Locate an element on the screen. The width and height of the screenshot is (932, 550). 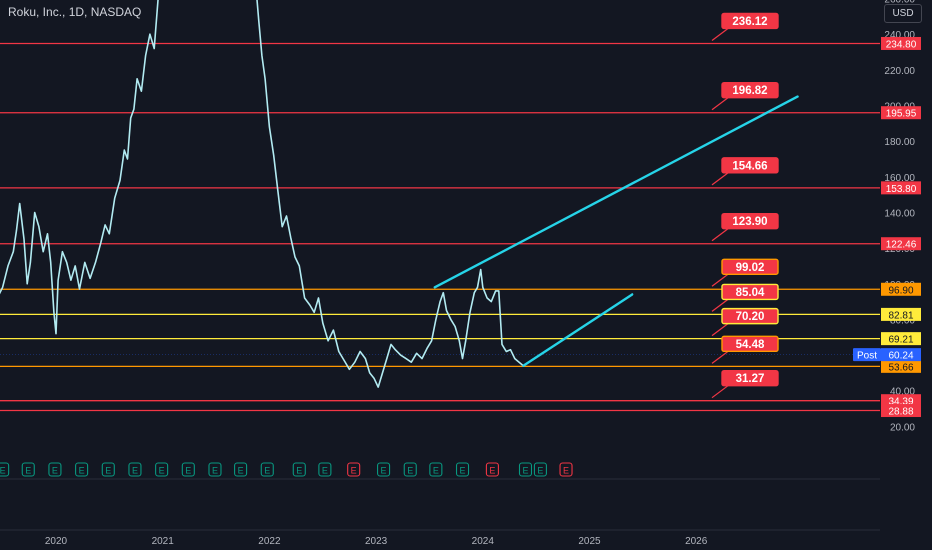
callout-label: 154.66 is located at coordinates (749, 166).